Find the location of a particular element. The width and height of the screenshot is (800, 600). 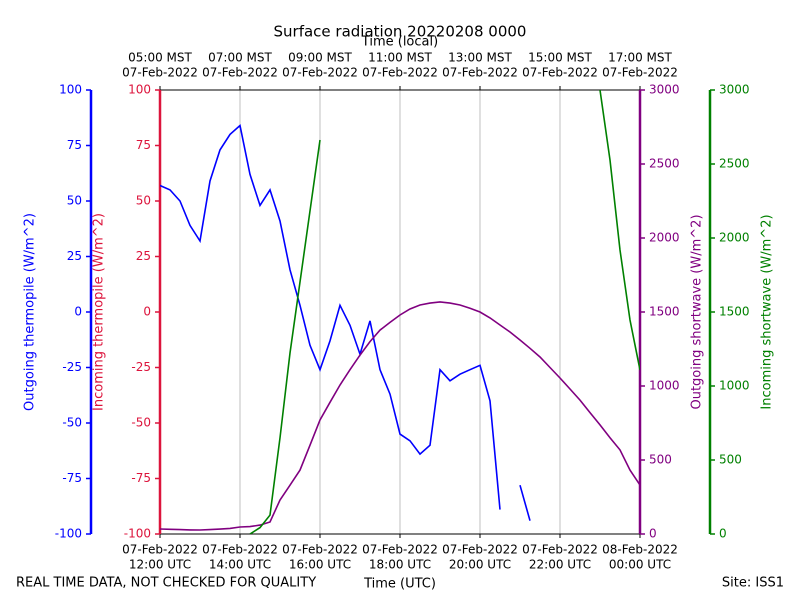

x-tick-label: 14:00 UTC is located at coordinates (240, 565).